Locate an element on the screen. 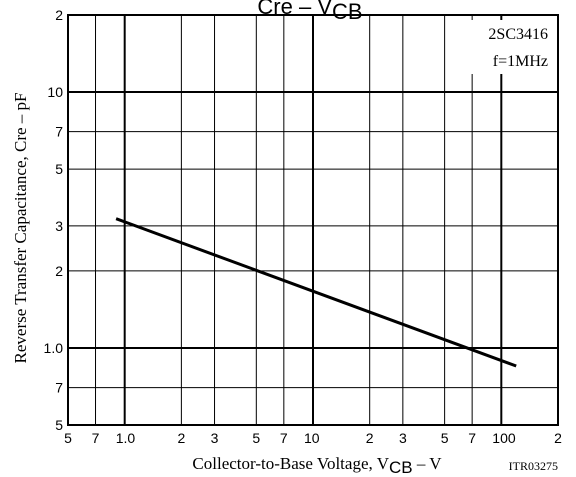  chart-title-sub: CB is located at coordinates (347, 12).